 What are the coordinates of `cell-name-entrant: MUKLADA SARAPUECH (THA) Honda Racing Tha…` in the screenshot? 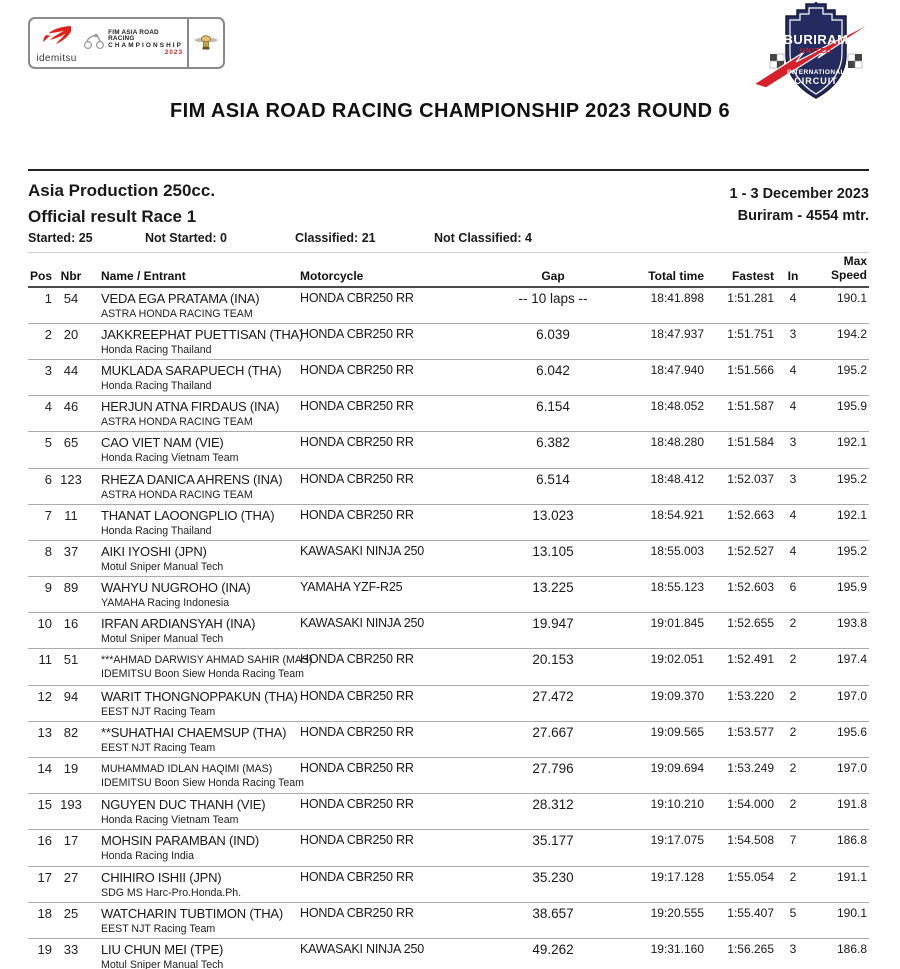 It's located at (195, 377).